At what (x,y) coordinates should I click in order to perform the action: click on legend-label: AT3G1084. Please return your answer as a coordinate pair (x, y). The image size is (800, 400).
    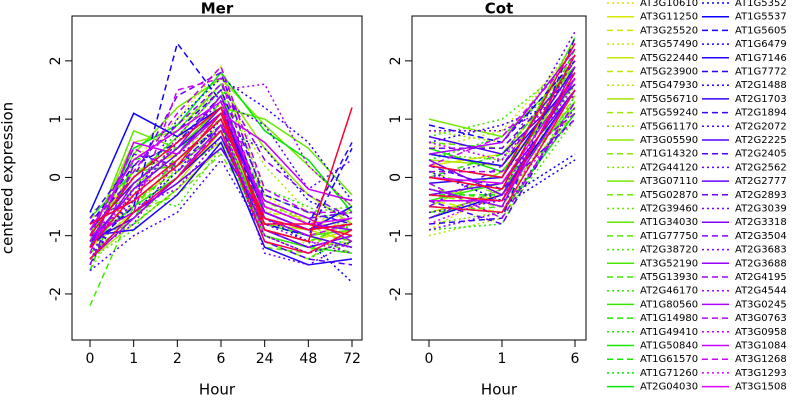
    Looking at the image, I should click on (761, 346).